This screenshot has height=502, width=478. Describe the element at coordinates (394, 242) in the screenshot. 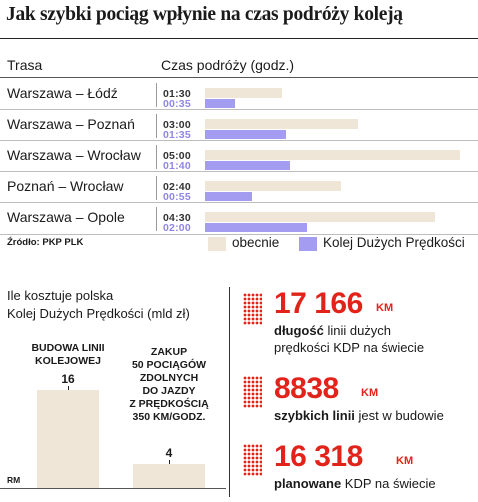

I see `legend-label-kdp: Kolej Dużych Prędkości` at that location.